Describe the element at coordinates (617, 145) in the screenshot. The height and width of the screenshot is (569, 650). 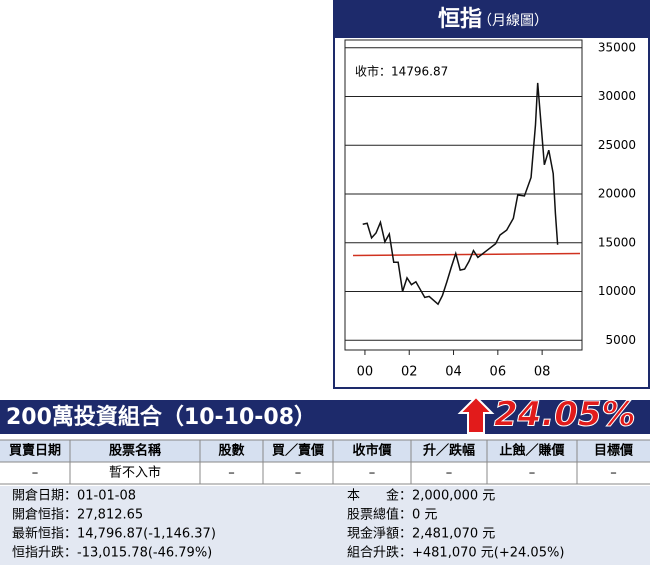
I see `y-tick-label: 25000` at that location.